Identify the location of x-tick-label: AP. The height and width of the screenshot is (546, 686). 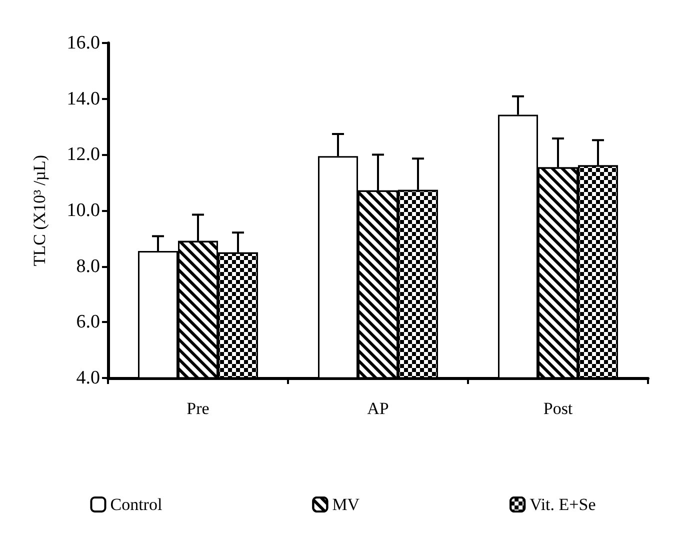
(378, 408).